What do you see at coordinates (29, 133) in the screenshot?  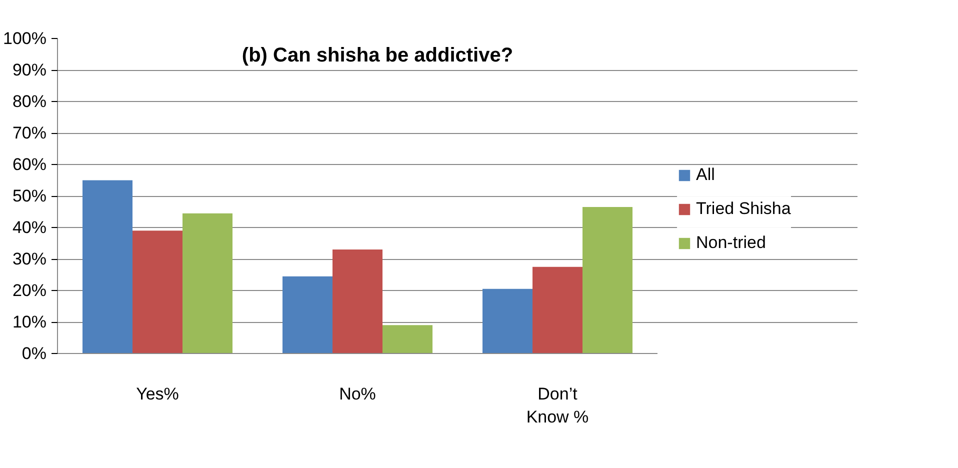 I see `y-tick-label: 70%` at bounding box center [29, 133].